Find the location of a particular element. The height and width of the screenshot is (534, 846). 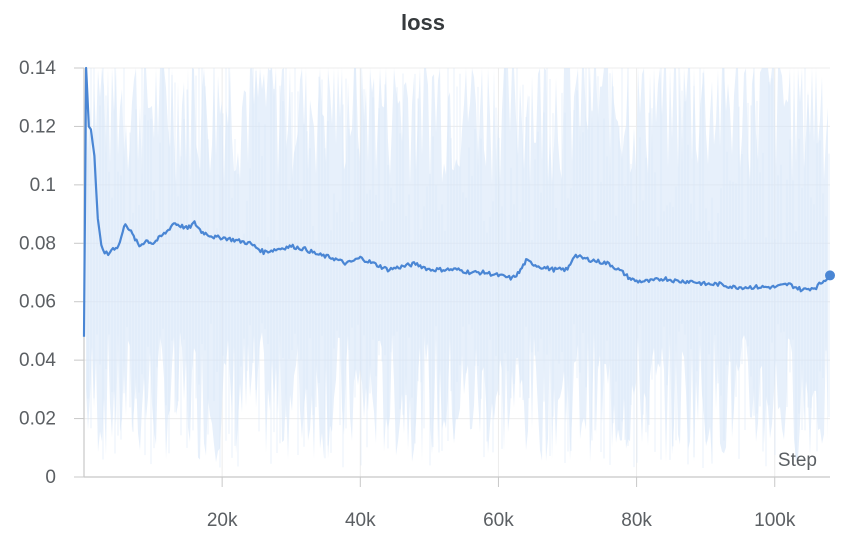

x-tick-label: 20k is located at coordinates (222, 520).